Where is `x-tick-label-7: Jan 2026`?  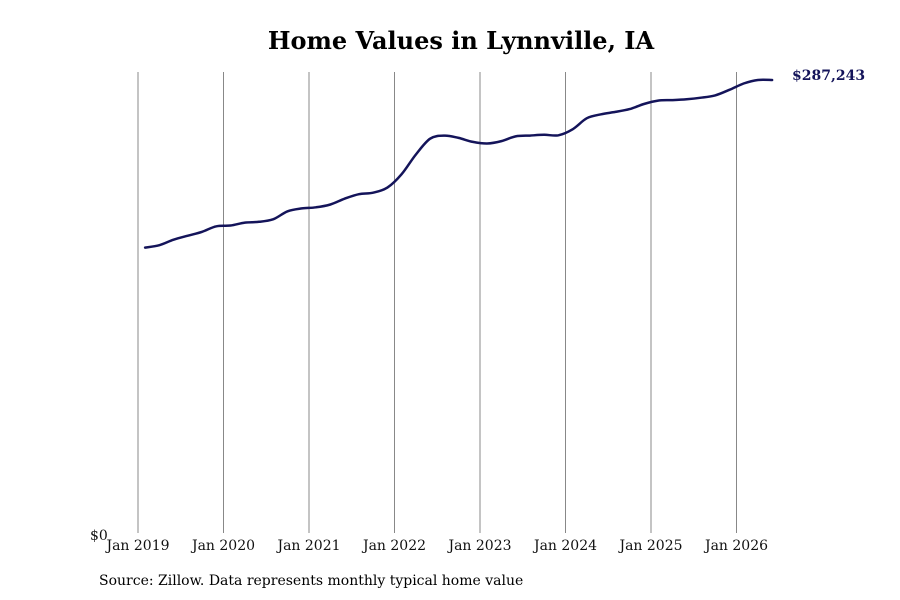 x-tick-label-7: Jan 2026 is located at coordinates (735, 546).